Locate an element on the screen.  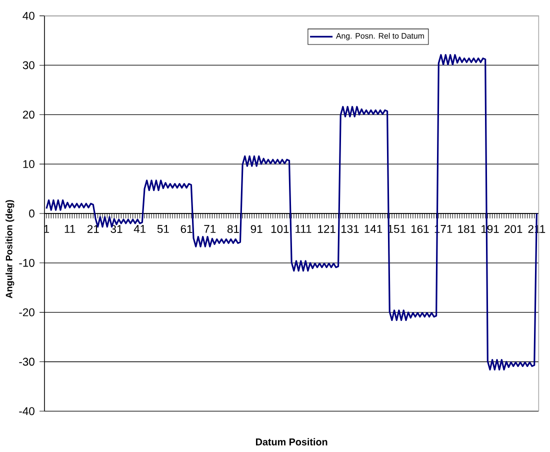
x-tick-label: 61 is located at coordinates (186, 229).